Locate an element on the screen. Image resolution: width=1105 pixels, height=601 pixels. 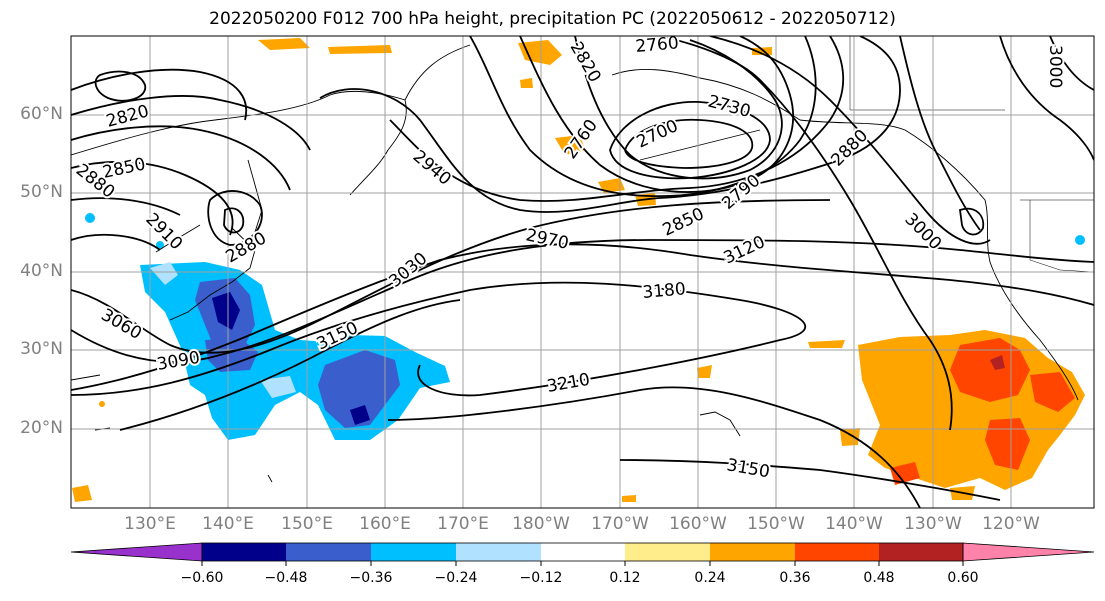
colorbar-tick-label: −0.48 is located at coordinates (286, 578).